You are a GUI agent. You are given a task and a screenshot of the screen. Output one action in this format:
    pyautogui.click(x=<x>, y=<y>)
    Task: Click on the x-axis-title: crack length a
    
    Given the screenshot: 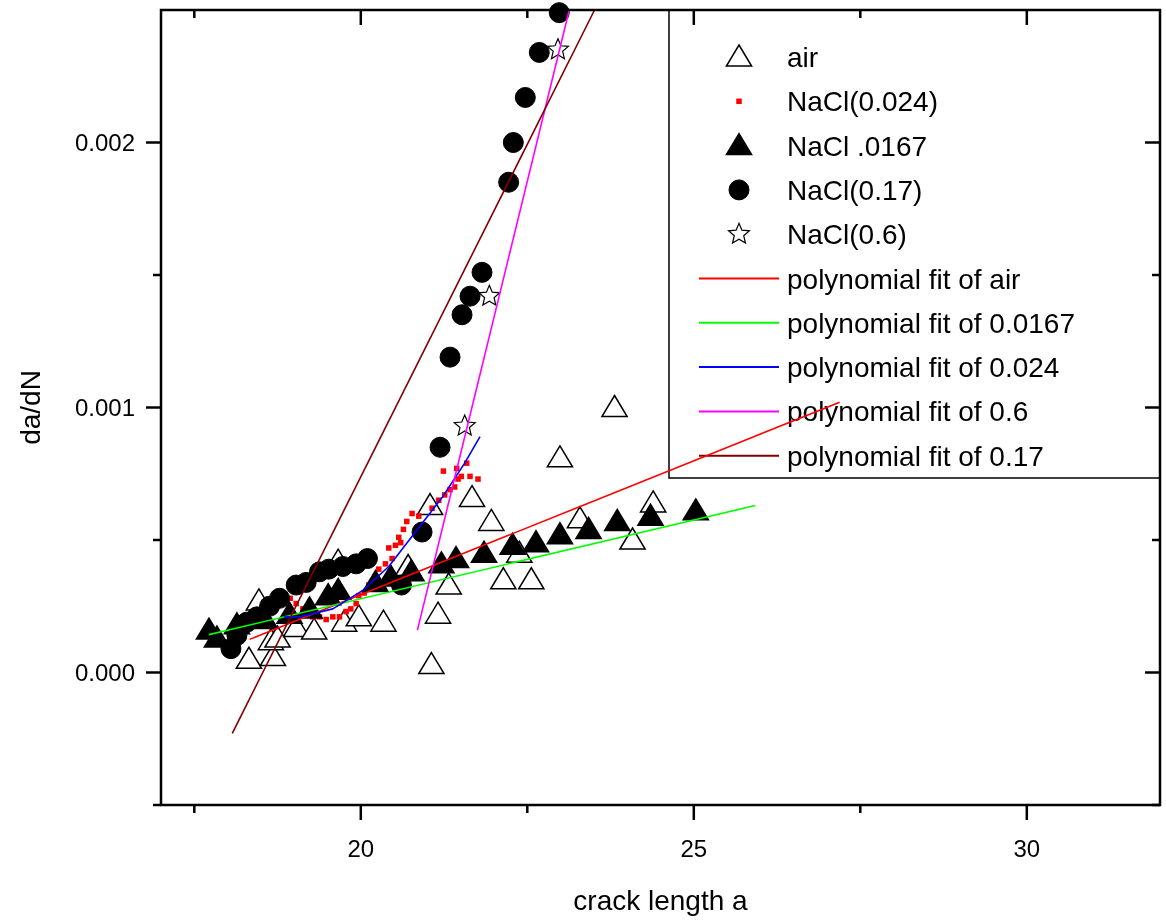 What is the action you would take?
    pyautogui.click(x=661, y=900)
    